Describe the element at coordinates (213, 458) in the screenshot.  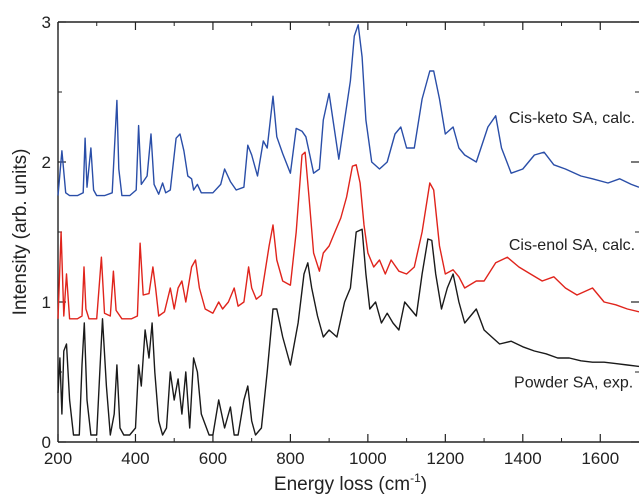
I see `x-tick-label: 600` at that location.